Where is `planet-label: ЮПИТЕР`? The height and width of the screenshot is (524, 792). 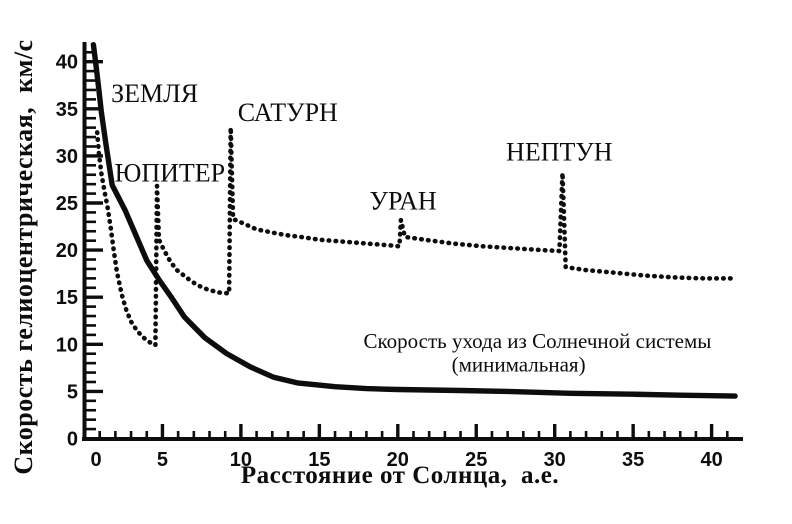
planet-label: ЮПИТЕР is located at coordinates (170, 172).